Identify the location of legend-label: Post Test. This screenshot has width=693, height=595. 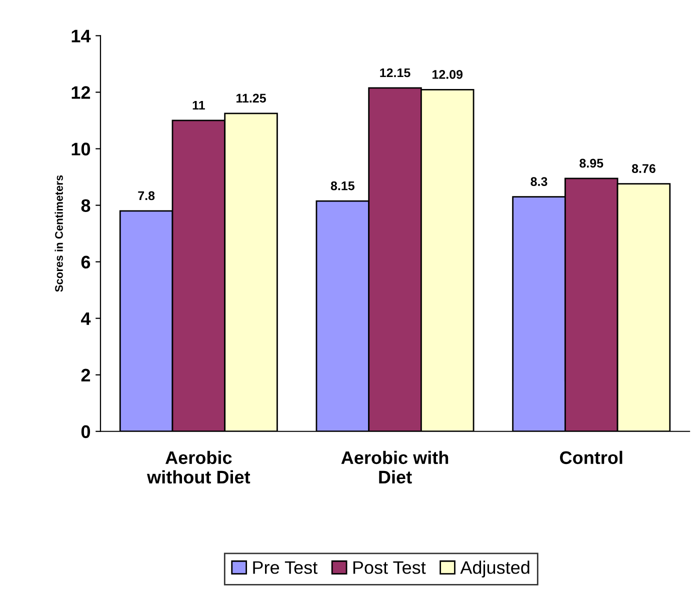
(389, 567).